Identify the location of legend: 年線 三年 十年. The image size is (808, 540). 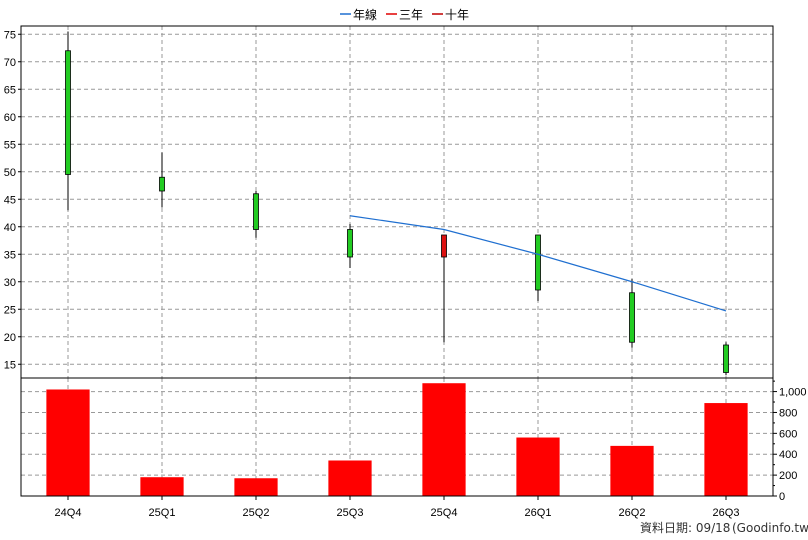
(404, 14).